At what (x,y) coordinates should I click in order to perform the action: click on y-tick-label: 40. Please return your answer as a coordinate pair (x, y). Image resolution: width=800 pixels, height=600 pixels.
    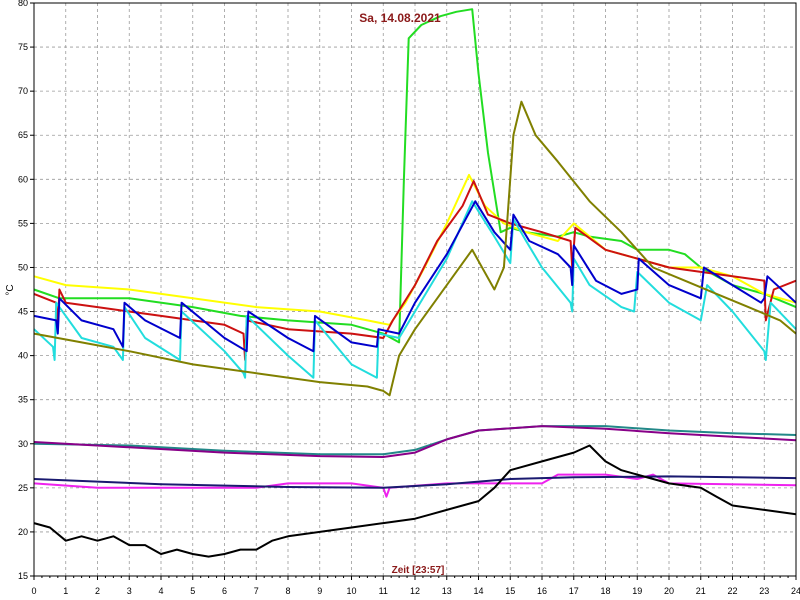
    Looking at the image, I should click on (23, 356).